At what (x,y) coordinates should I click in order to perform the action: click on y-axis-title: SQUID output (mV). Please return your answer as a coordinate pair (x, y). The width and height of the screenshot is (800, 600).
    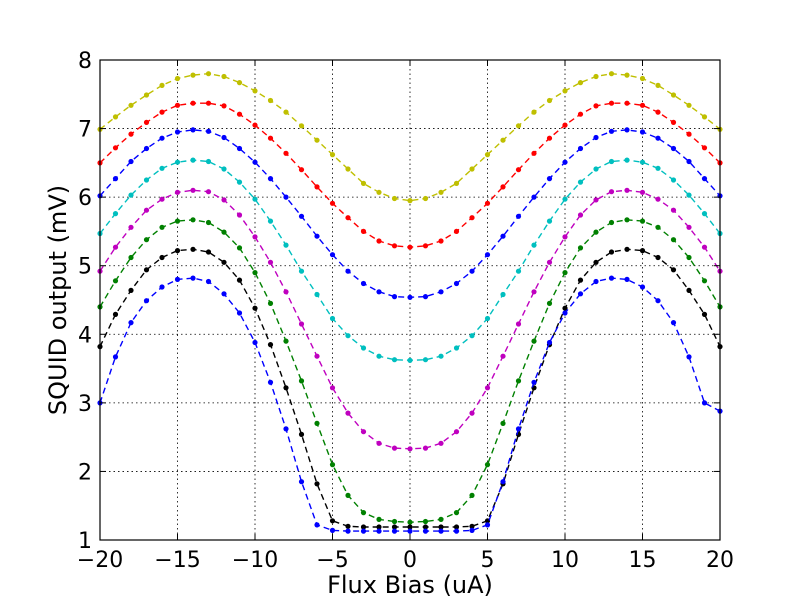
    Looking at the image, I should click on (58, 300).